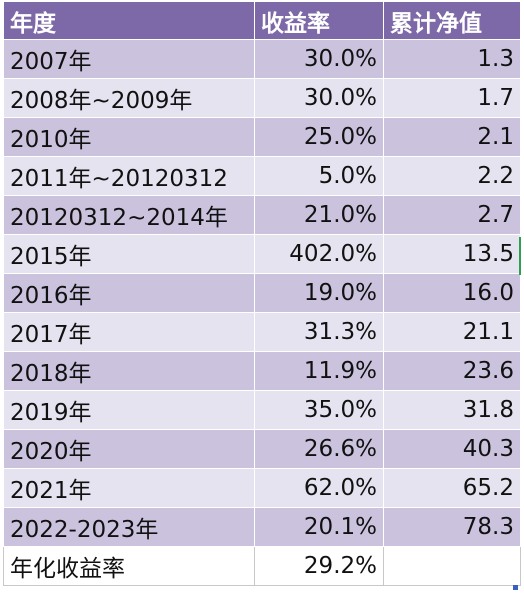 This screenshot has width=524, height=593. Describe the element at coordinates (129, 59) in the screenshot. I see `year-cell: 2007年` at that location.